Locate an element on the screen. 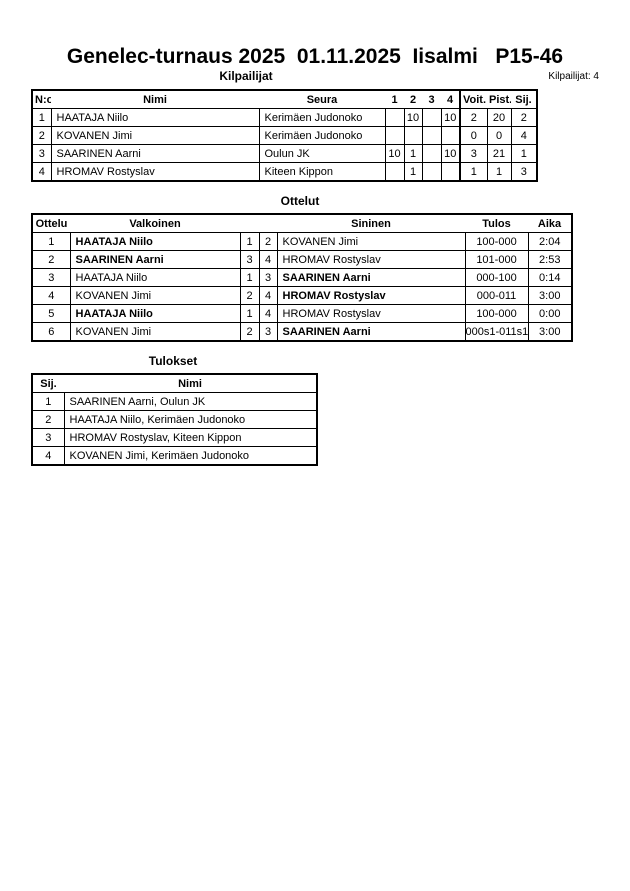 The height and width of the screenshot is (891, 630). competitor-cell: HROMAV Rostyslav is located at coordinates (155, 172).